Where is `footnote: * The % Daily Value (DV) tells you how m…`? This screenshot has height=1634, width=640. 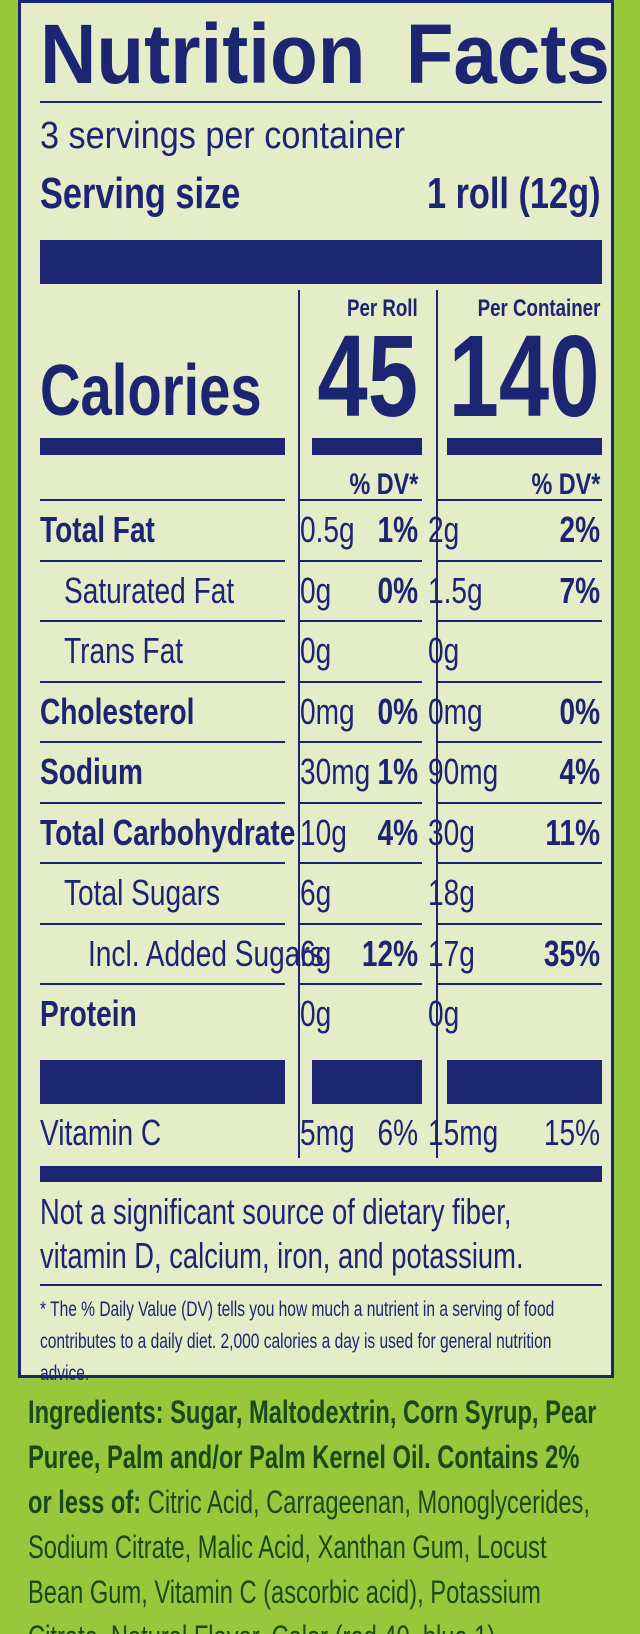
footnote: * The % Daily Value (DV) tells you how m… is located at coordinates (297, 1341).